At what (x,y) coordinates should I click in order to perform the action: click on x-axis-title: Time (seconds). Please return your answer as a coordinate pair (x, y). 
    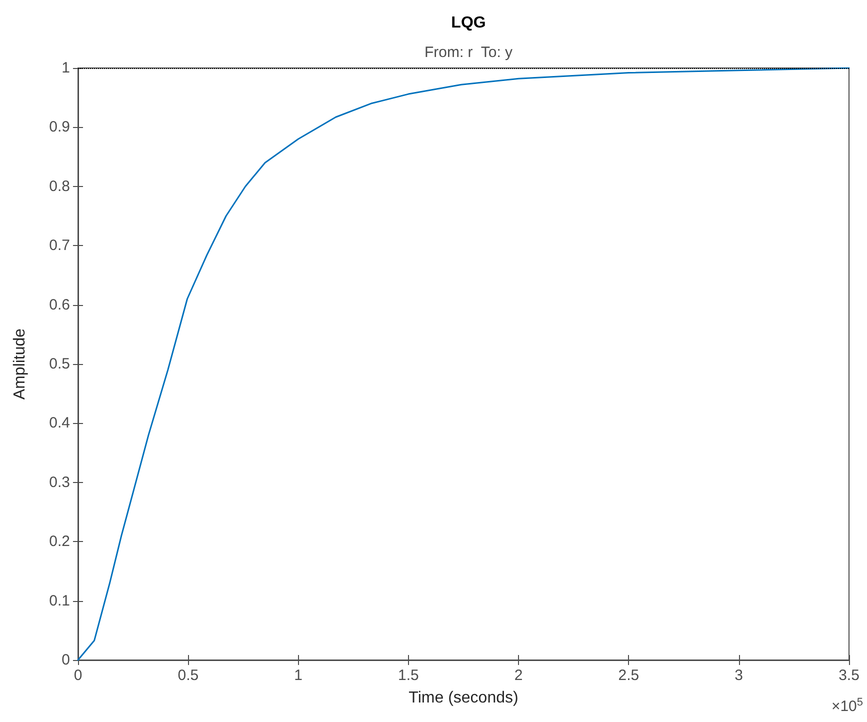
    Looking at the image, I should click on (463, 698).